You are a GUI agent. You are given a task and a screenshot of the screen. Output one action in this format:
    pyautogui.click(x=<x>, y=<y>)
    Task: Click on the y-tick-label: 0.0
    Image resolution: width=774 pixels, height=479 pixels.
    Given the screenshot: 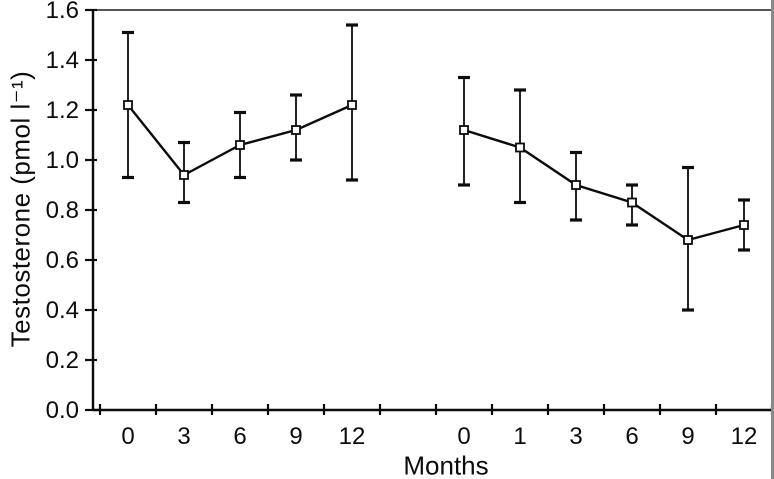 What is the action you would take?
    pyautogui.click(x=62, y=410)
    